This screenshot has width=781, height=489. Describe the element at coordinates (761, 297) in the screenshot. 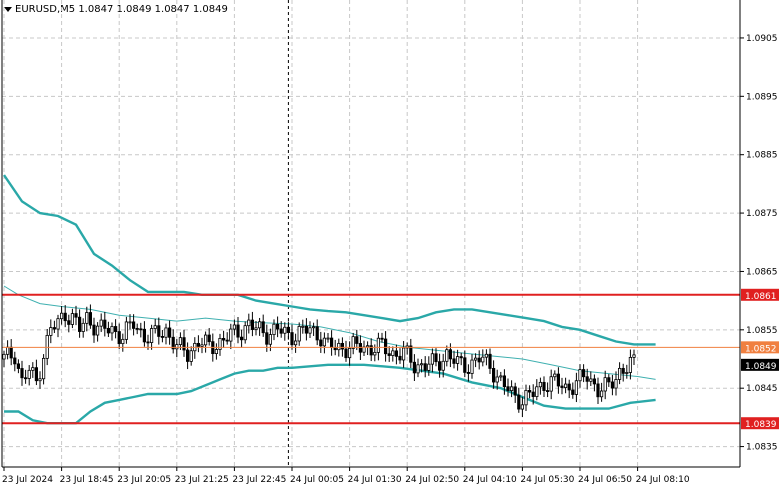

I see `resistance-level-label: 1.0861` at that location.